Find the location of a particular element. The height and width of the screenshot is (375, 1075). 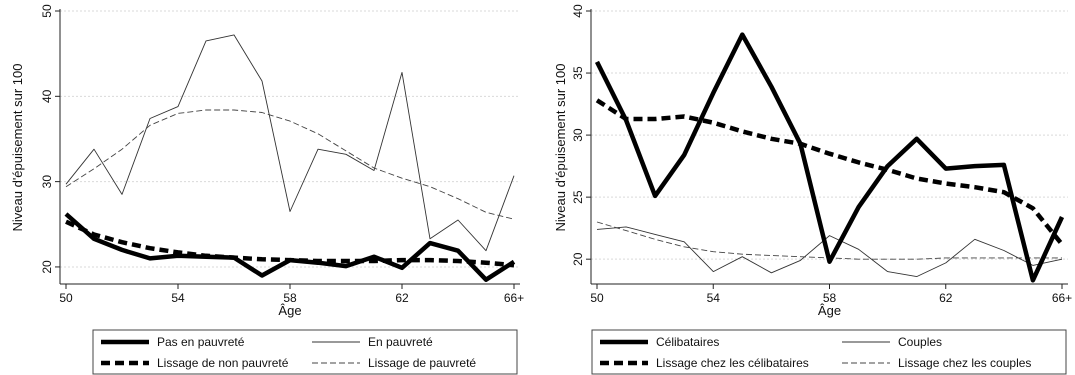

y-tick-label-3: 35 is located at coordinates (578, 73).